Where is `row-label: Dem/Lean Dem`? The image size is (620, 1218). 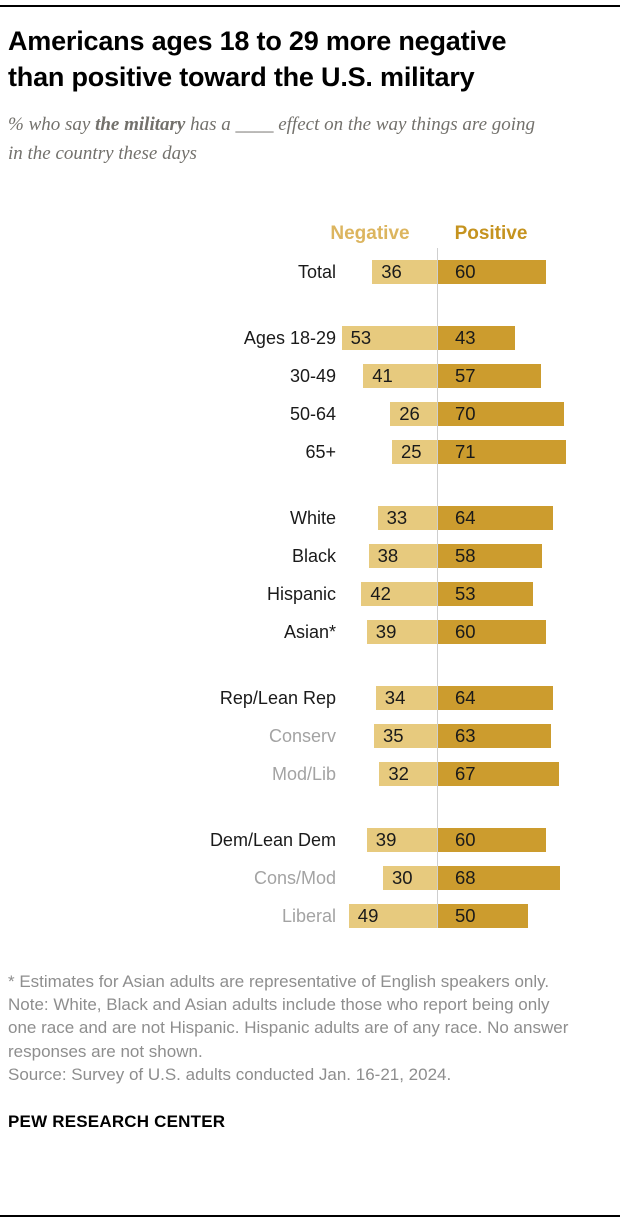
row-label: Dem/Lean Dem is located at coordinates (272, 840).